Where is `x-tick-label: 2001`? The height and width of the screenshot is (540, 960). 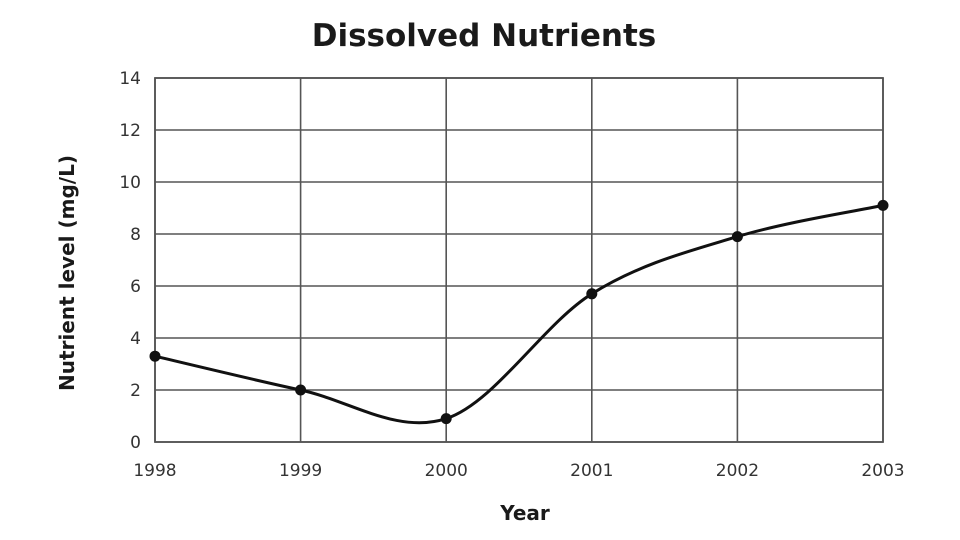 x-tick-label: 2001 is located at coordinates (591, 471).